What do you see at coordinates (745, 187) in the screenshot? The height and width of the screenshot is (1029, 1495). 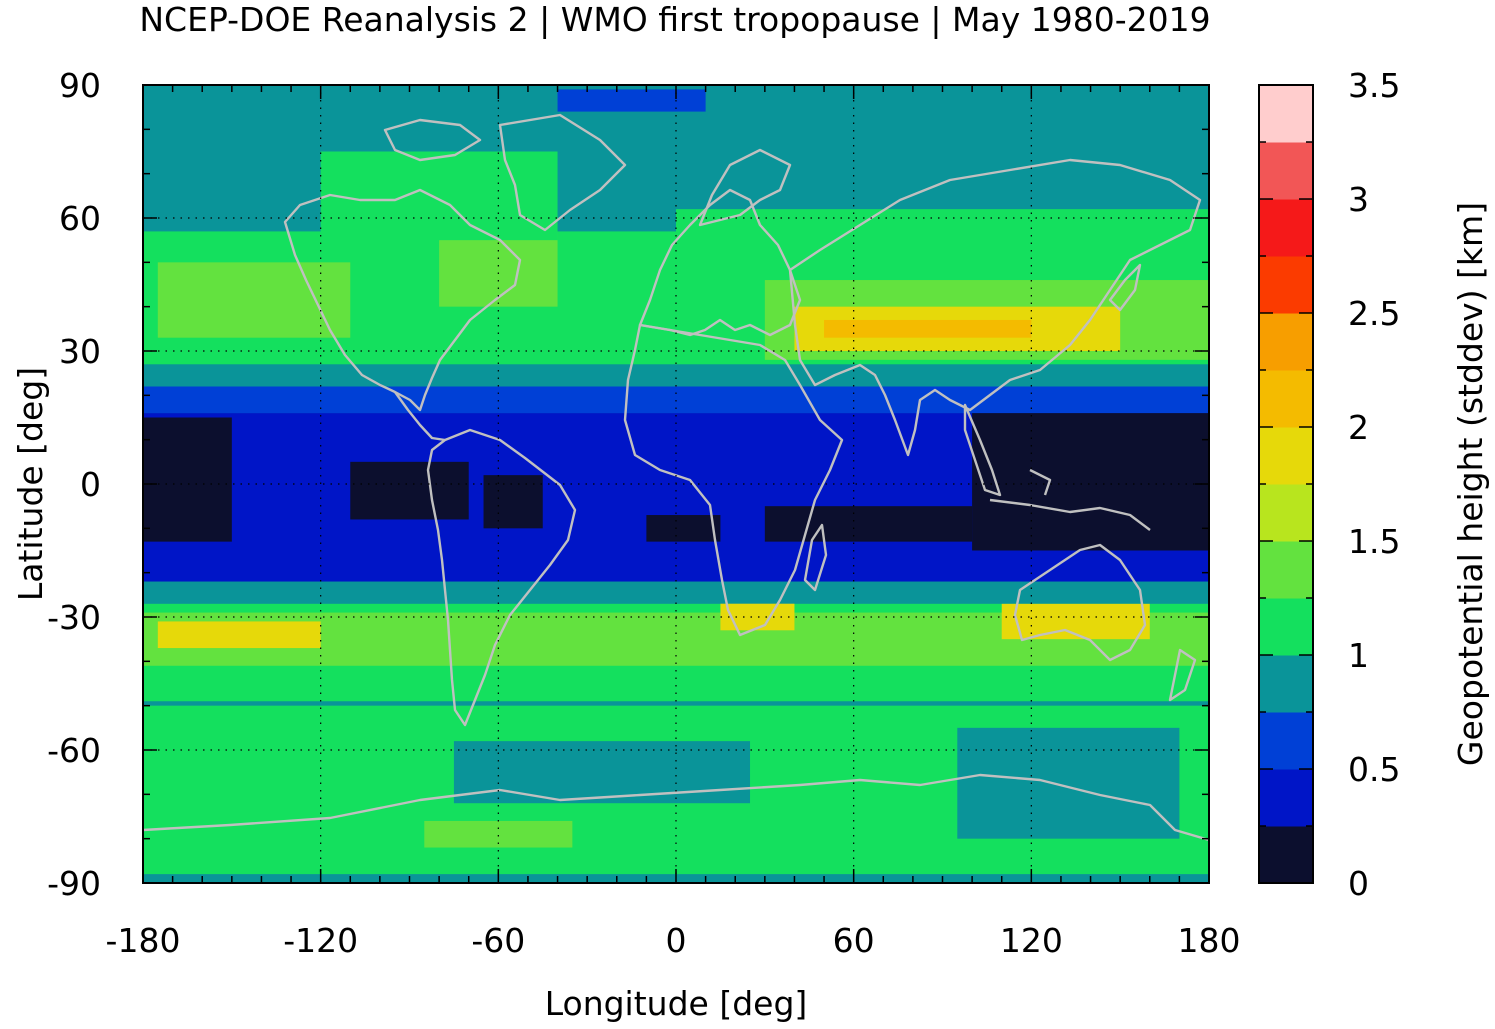 I see `coastline-scandinavia` at bounding box center [745, 187].